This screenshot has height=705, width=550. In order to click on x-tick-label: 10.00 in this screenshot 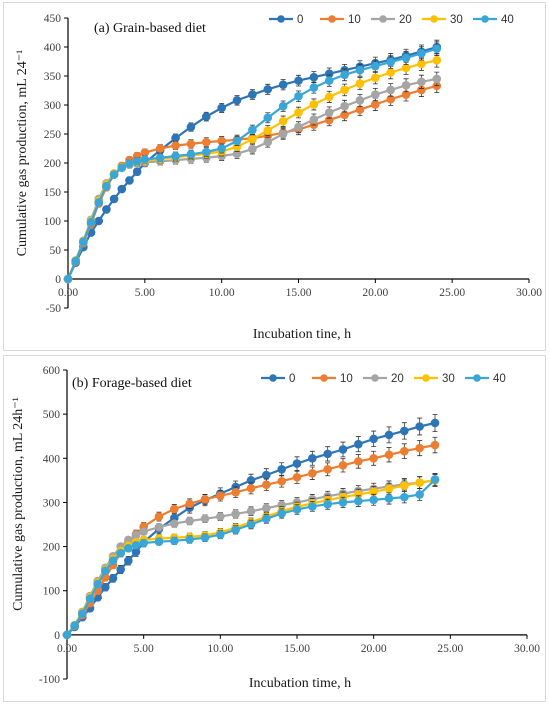, I will do `click(220, 649)`.